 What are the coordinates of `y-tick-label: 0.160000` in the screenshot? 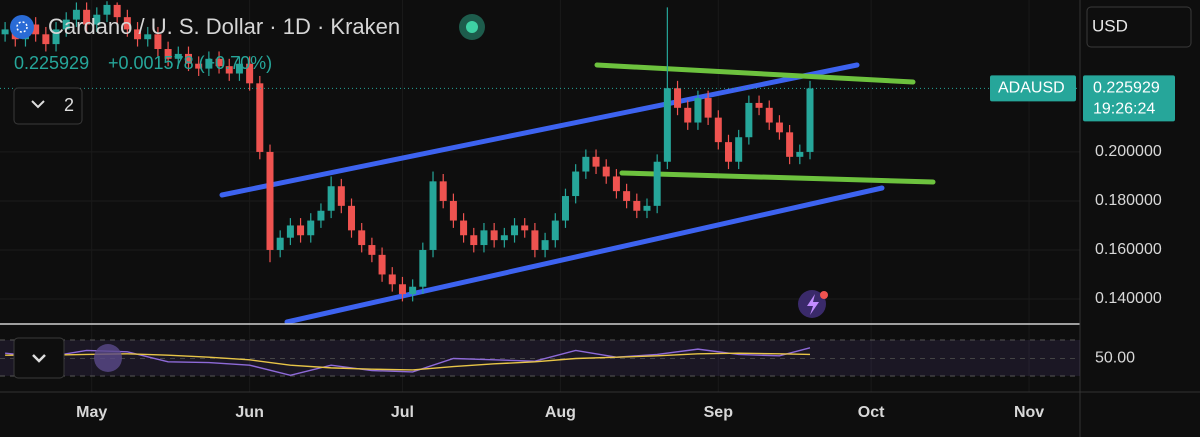 It's located at (1128, 249).